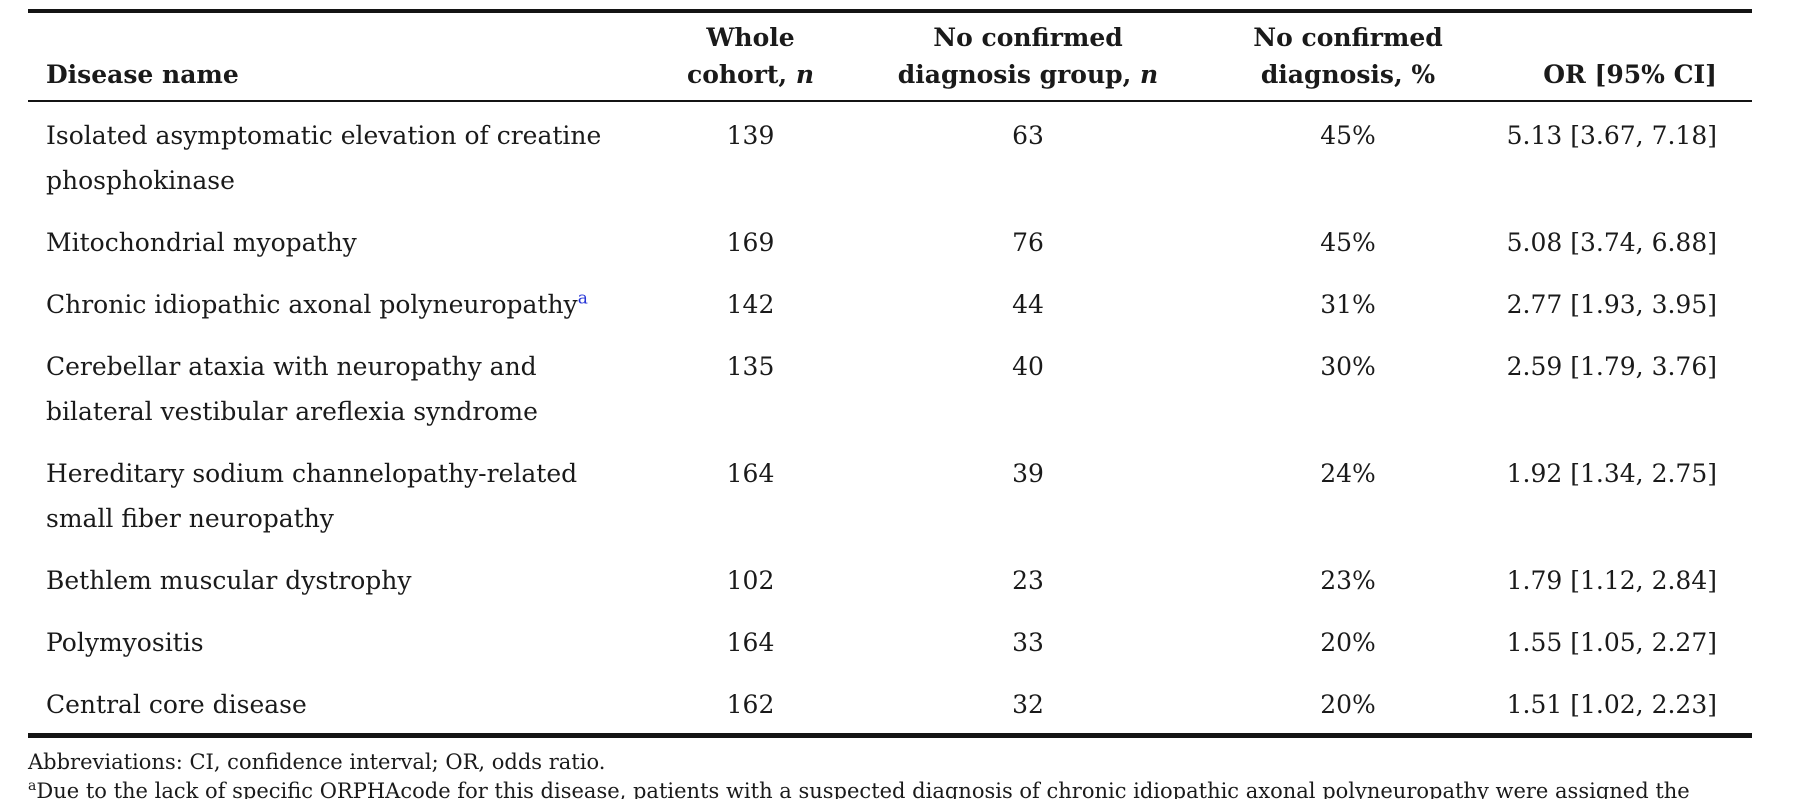 The height and width of the screenshot is (799, 1798). Describe the element at coordinates (32, 786) in the screenshot. I see `footnote-a-marker: a` at that location.